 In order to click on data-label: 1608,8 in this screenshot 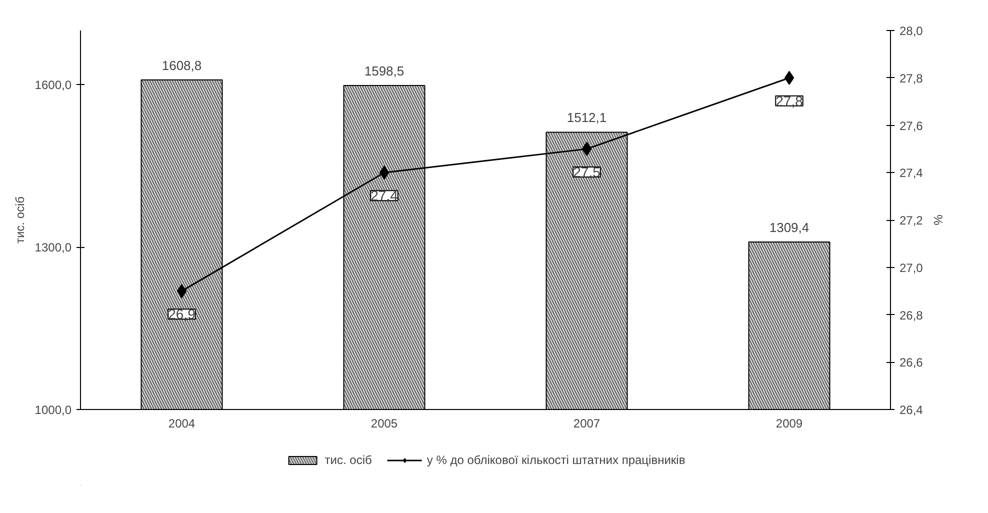, I will do `click(182, 65)`.